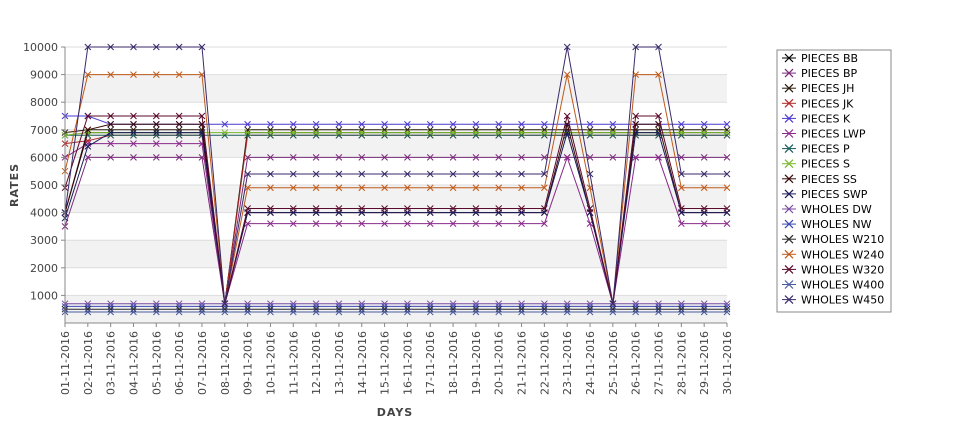 The height and width of the screenshot is (429, 975). Describe the element at coordinates (14, 185) in the screenshot. I see `y-axis-title: RATES` at that location.